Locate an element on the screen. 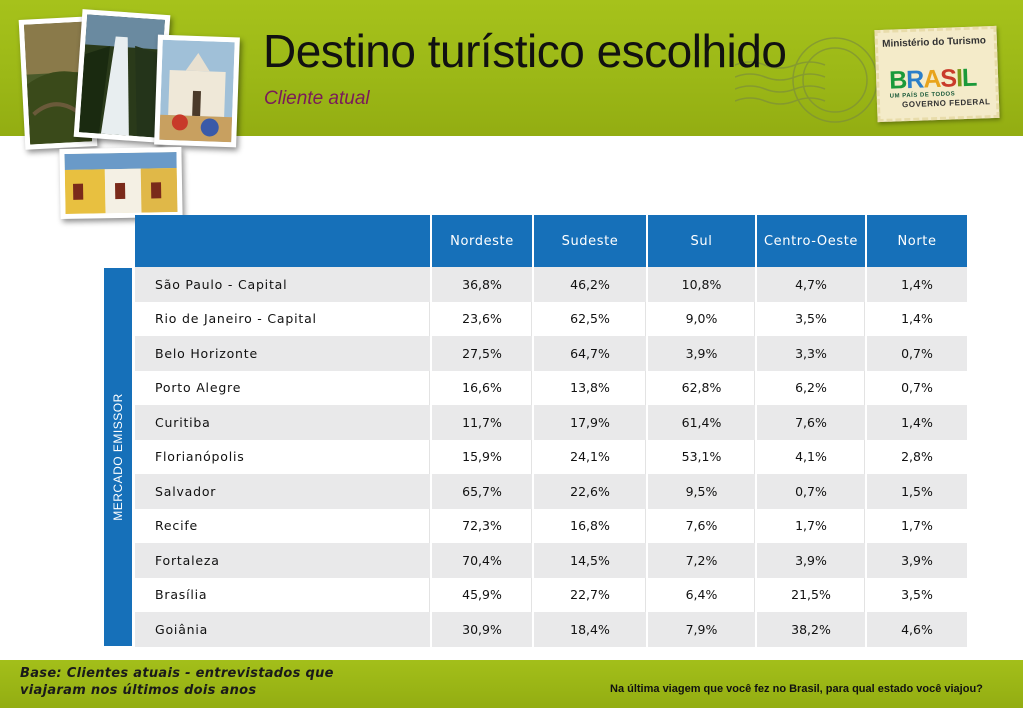  table-cell: 22,7% is located at coordinates (590, 594).